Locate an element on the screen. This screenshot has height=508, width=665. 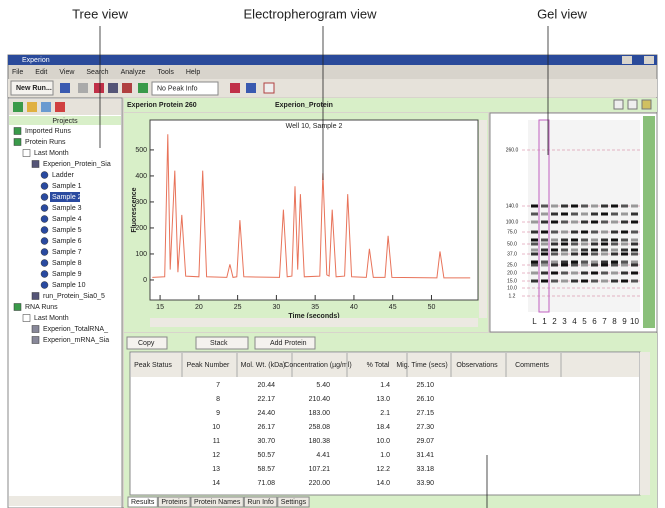
tree-item: Sample 5 is located at coordinates (67, 230).